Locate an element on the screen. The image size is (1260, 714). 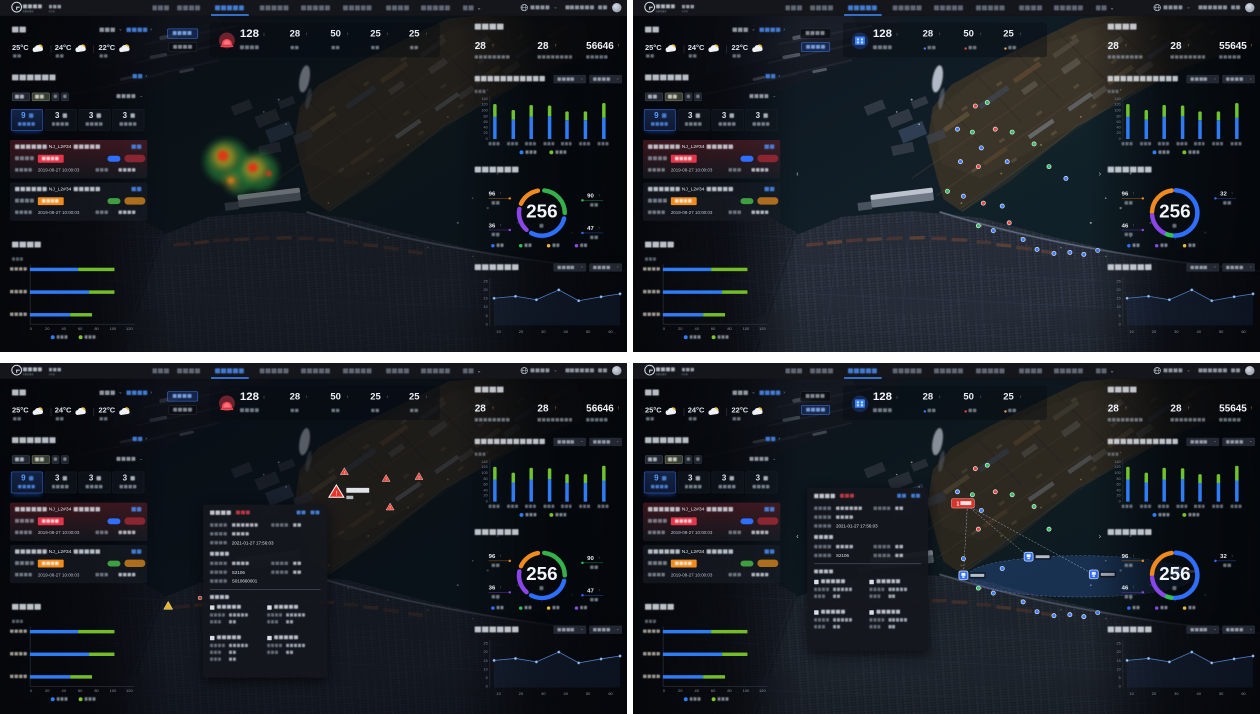
svg-text: 1 is located at coordinates (957, 505).